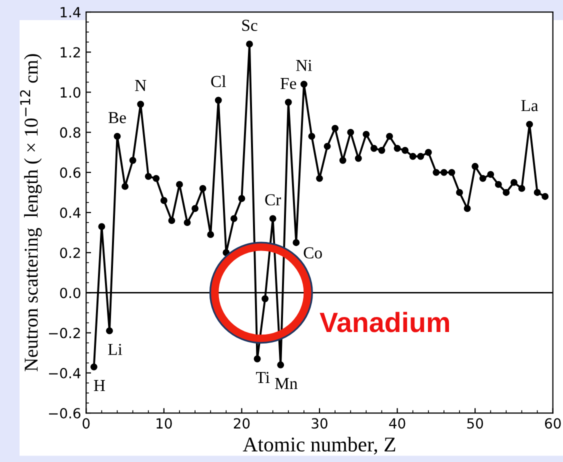 The width and height of the screenshot is (563, 462). What do you see at coordinates (64, 333) in the screenshot?
I see `y-tick-label: −0.2` at bounding box center [64, 333].